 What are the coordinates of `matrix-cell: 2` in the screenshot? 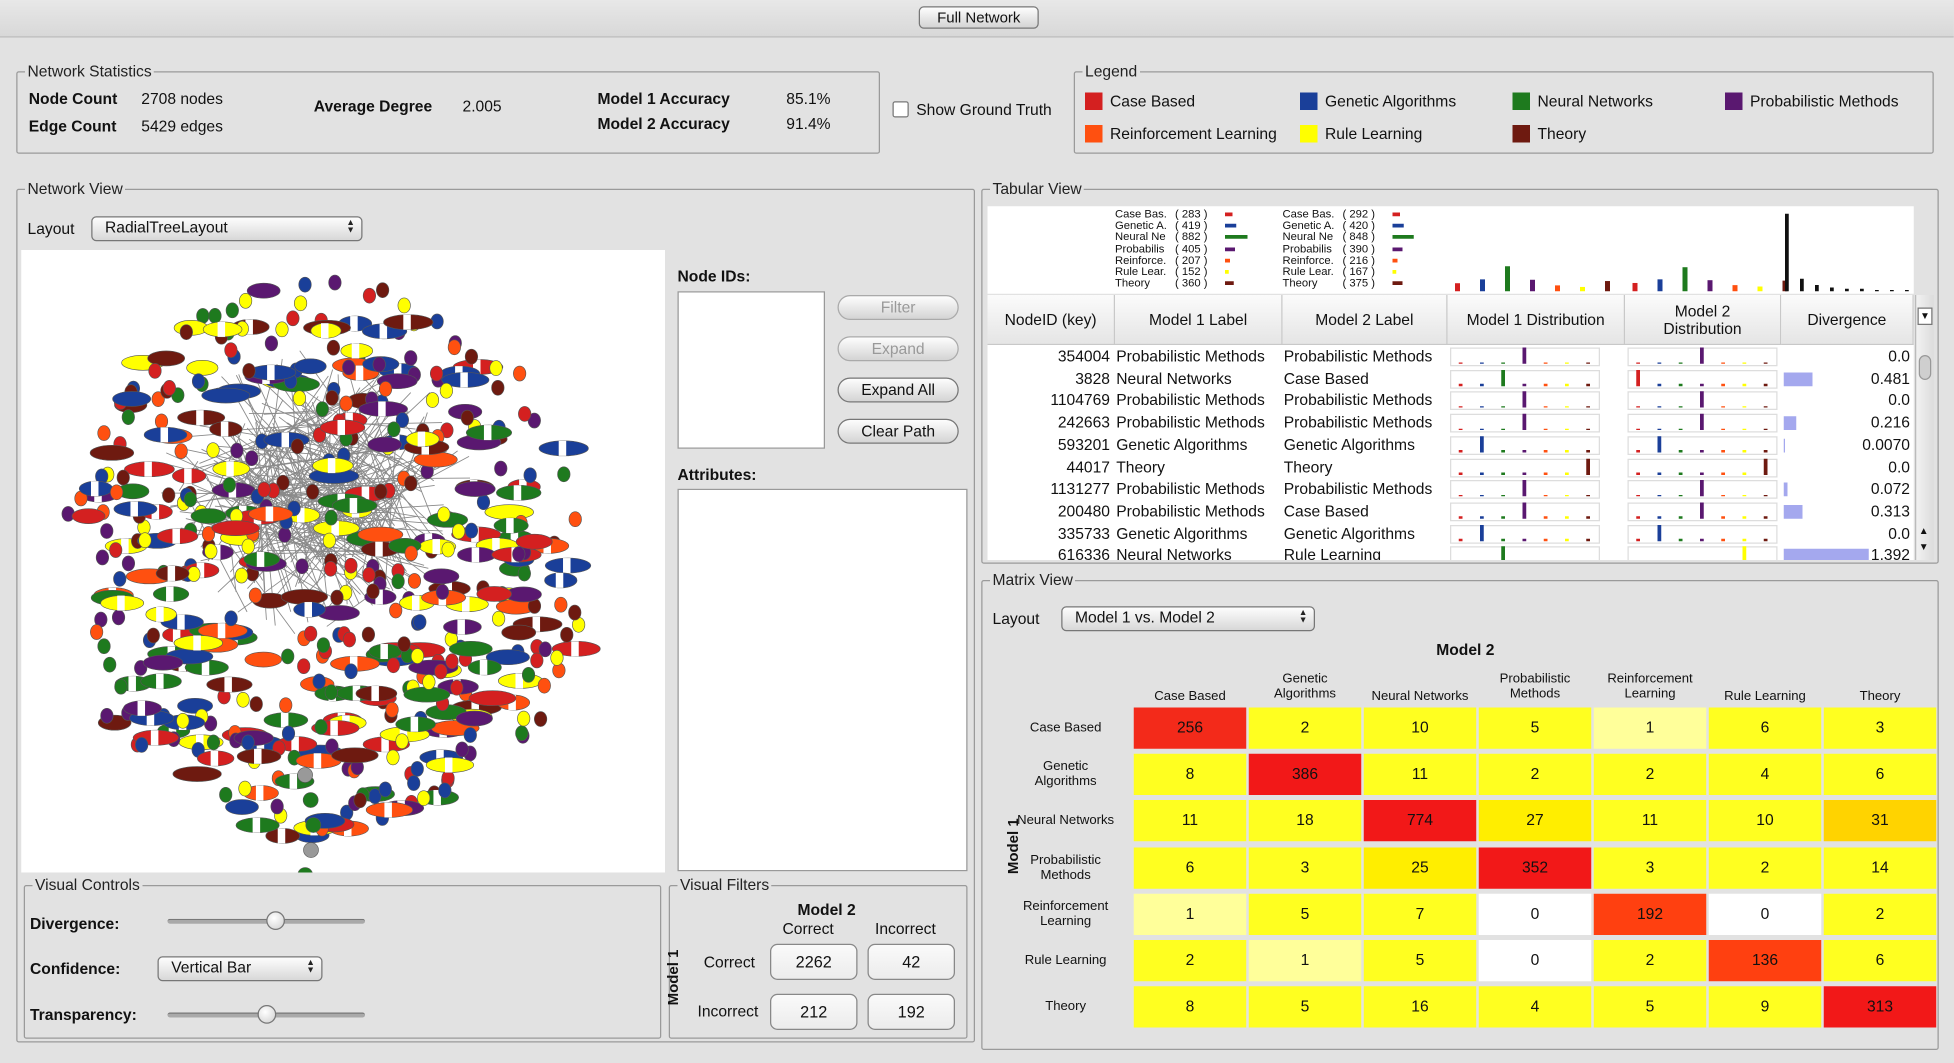 It's located at (1650, 960).